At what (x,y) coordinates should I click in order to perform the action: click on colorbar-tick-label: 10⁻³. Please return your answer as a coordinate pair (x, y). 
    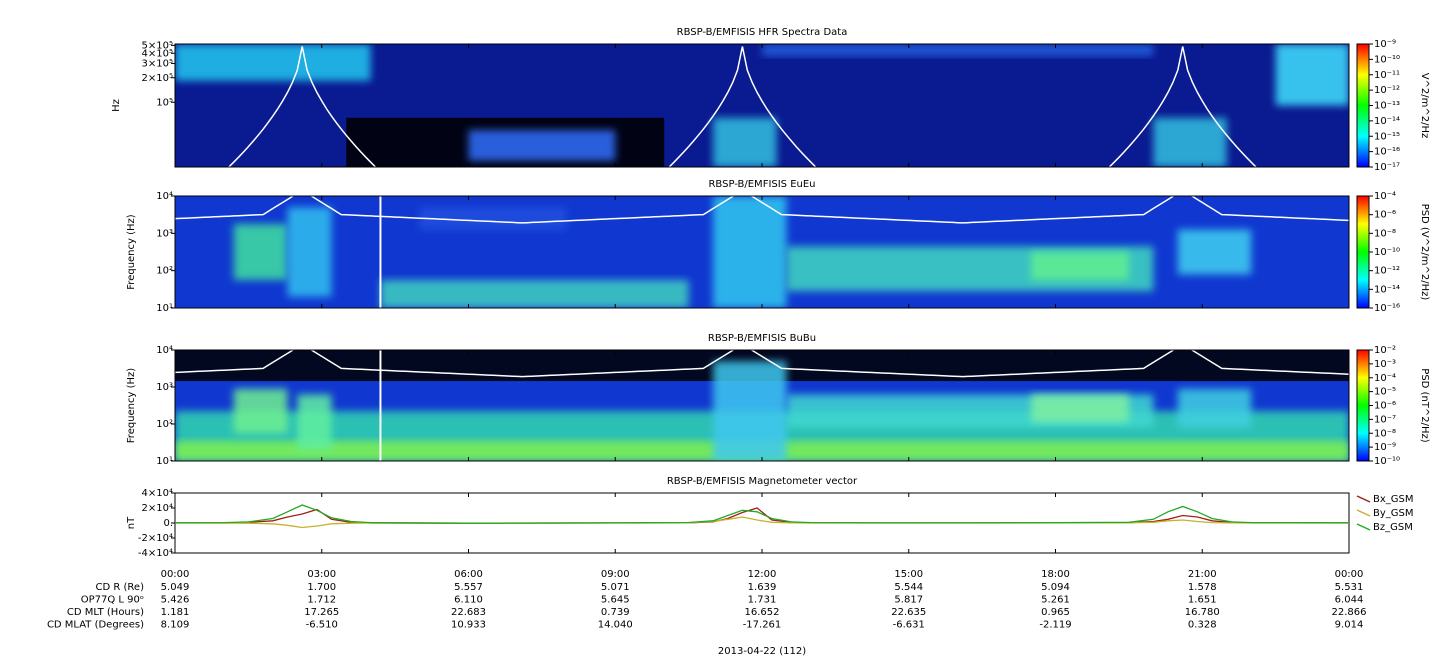
    Looking at the image, I should click on (1385, 364).